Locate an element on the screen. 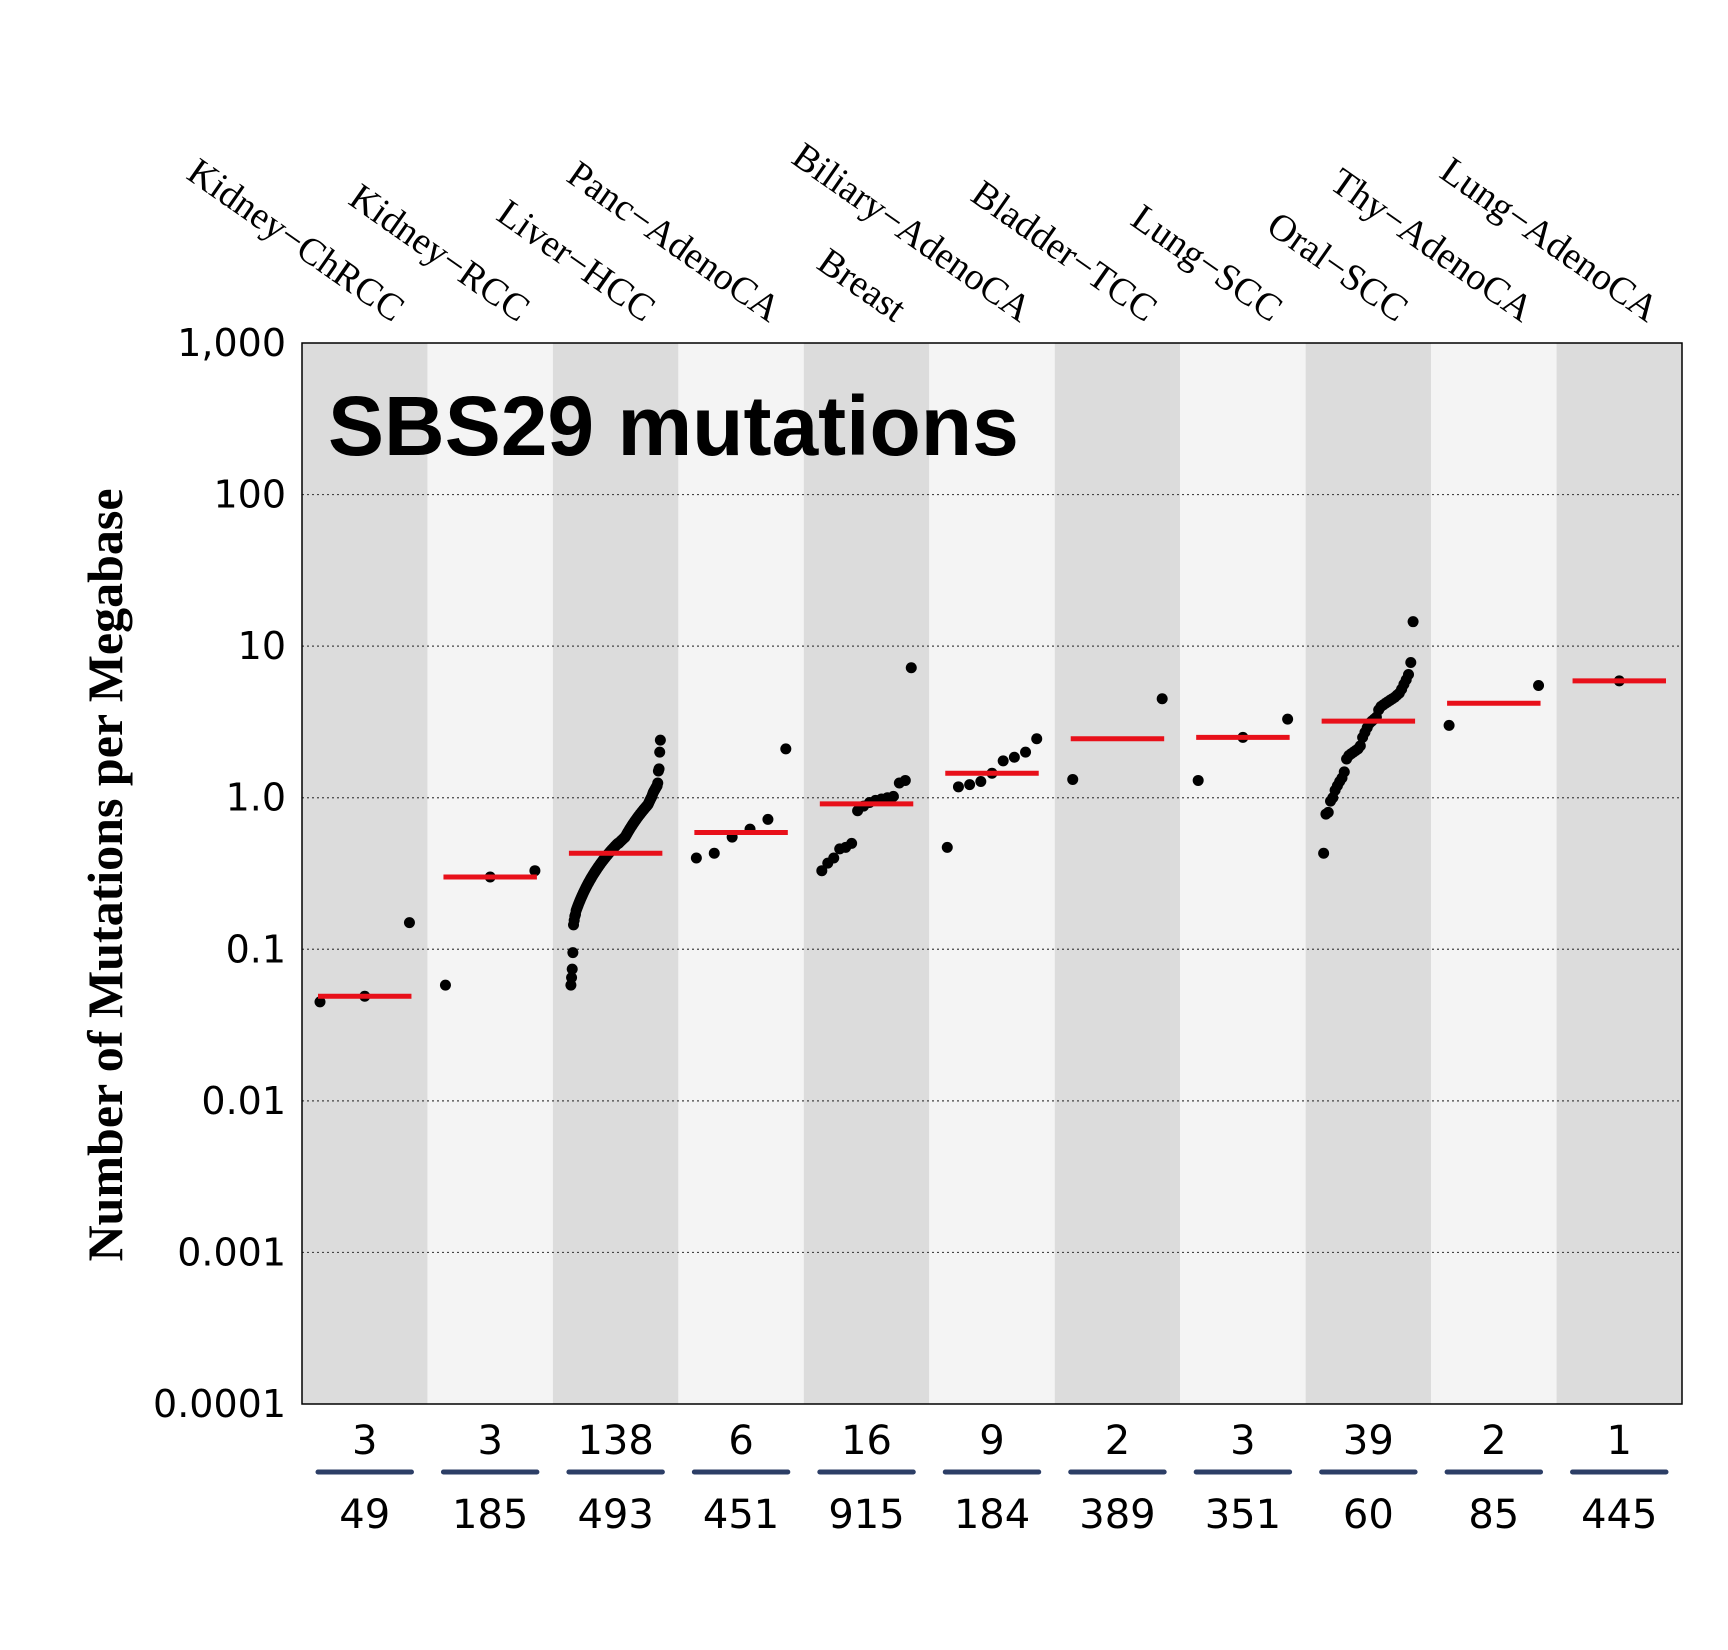  y-tick-label: 0.001 is located at coordinates (231, 1252).